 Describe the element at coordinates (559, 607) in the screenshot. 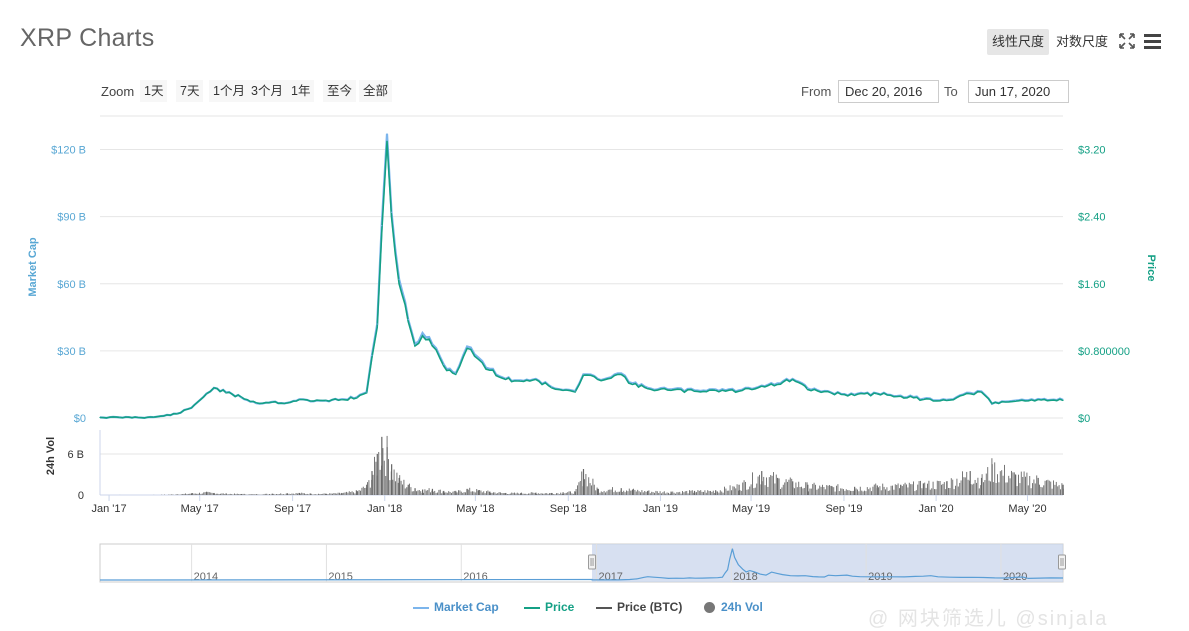

I see `legend-price-label: Price` at that location.